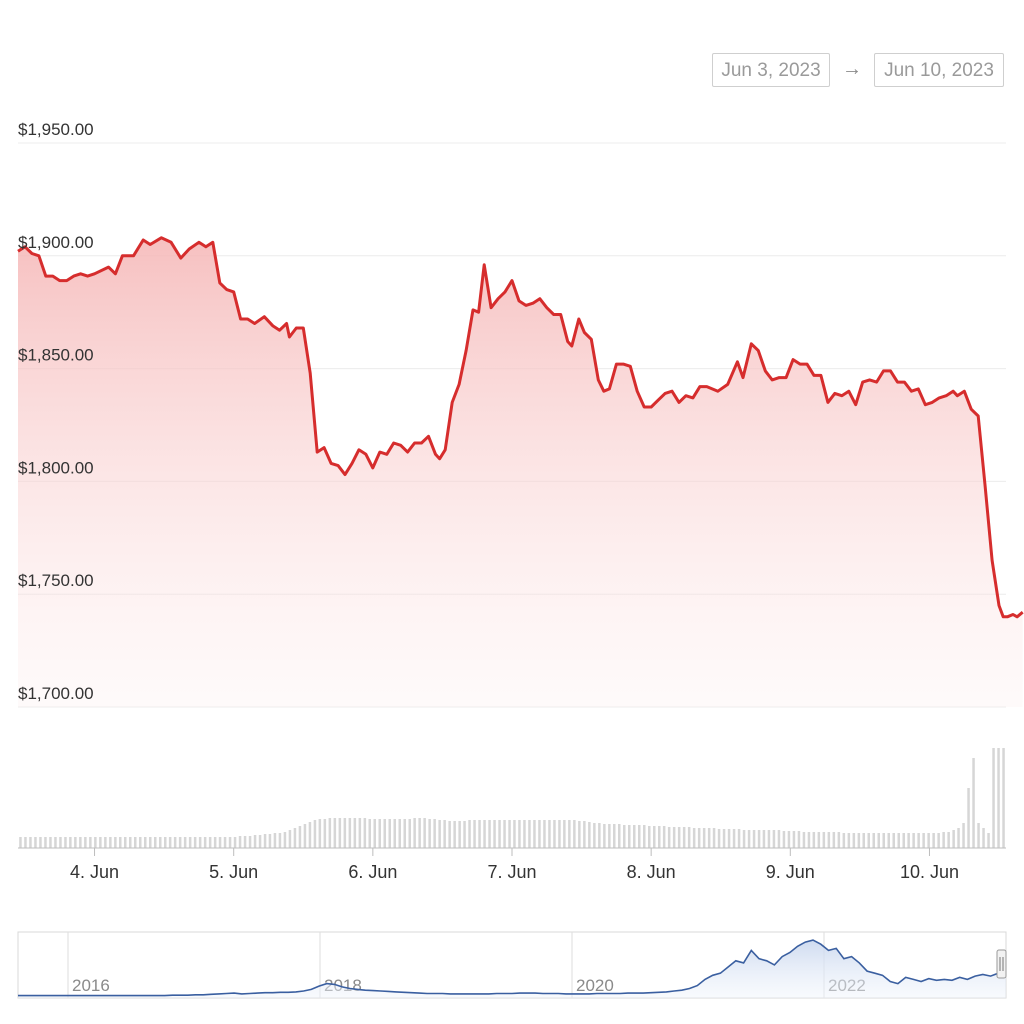  Describe the element at coordinates (771, 70) in the screenshot. I see `range-start-input: Jun 3, 2023` at that location.